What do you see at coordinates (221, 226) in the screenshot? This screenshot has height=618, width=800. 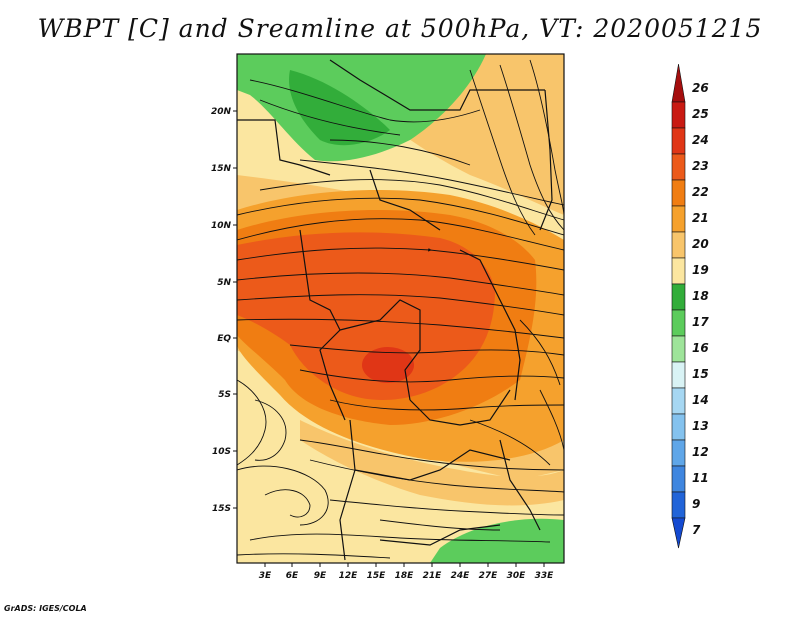 I see `lat-label: 10N` at bounding box center [221, 226].